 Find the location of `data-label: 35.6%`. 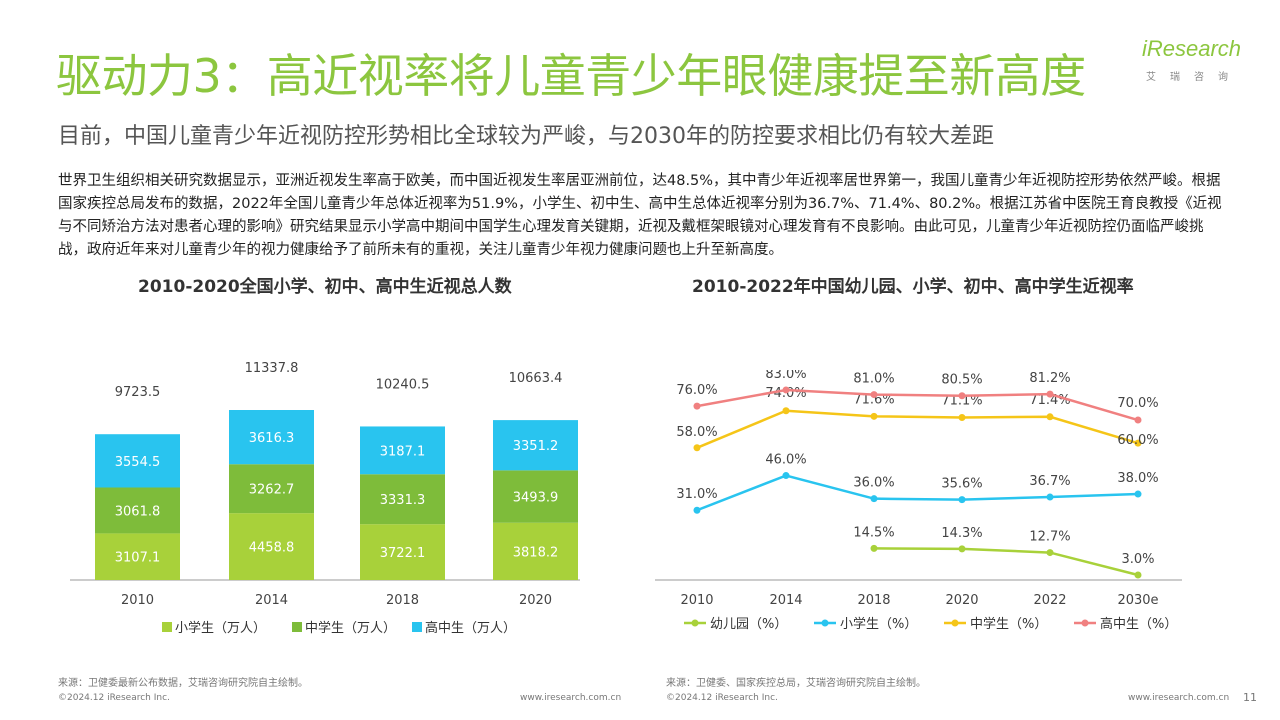

data-label: 35.6% is located at coordinates (961, 484).